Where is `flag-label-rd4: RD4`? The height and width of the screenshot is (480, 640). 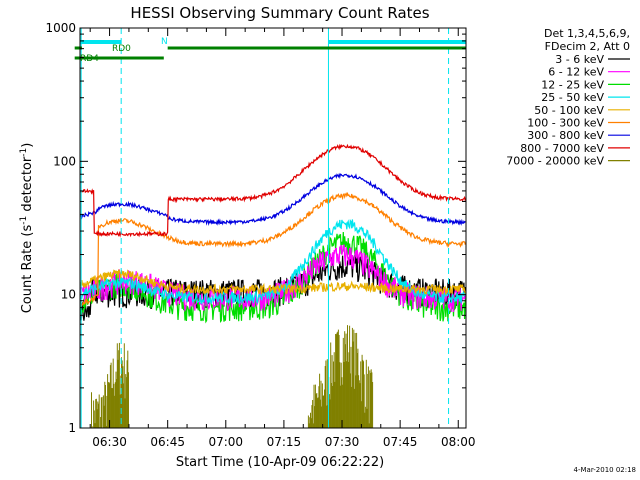 flag-label-rd4: RD4 is located at coordinates (89, 59).